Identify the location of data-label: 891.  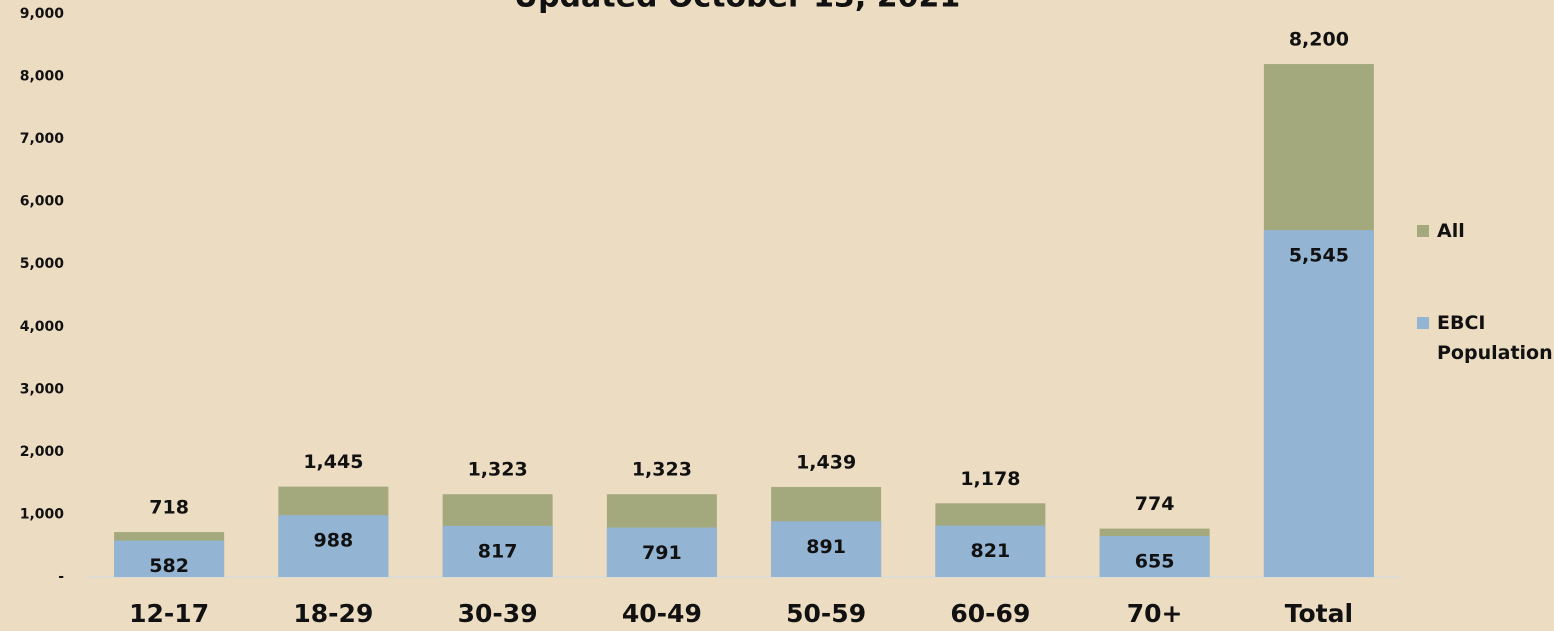
(826, 547).